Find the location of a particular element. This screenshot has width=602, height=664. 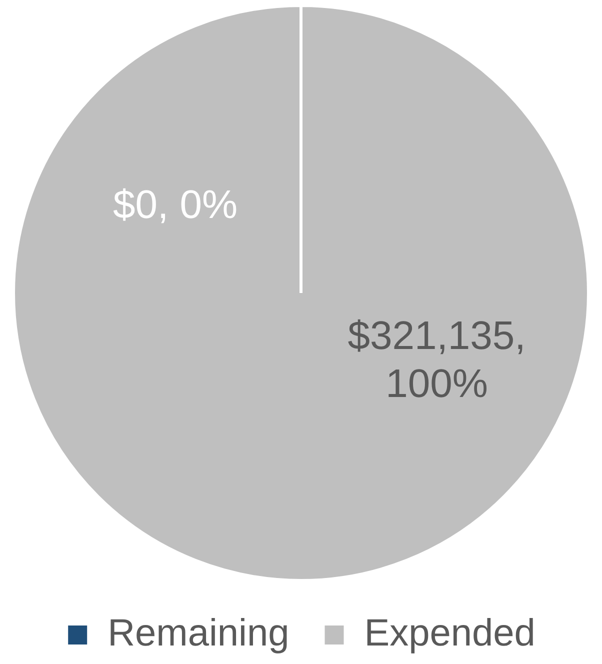

data-label: $321,135, 100% is located at coordinates (437, 360).